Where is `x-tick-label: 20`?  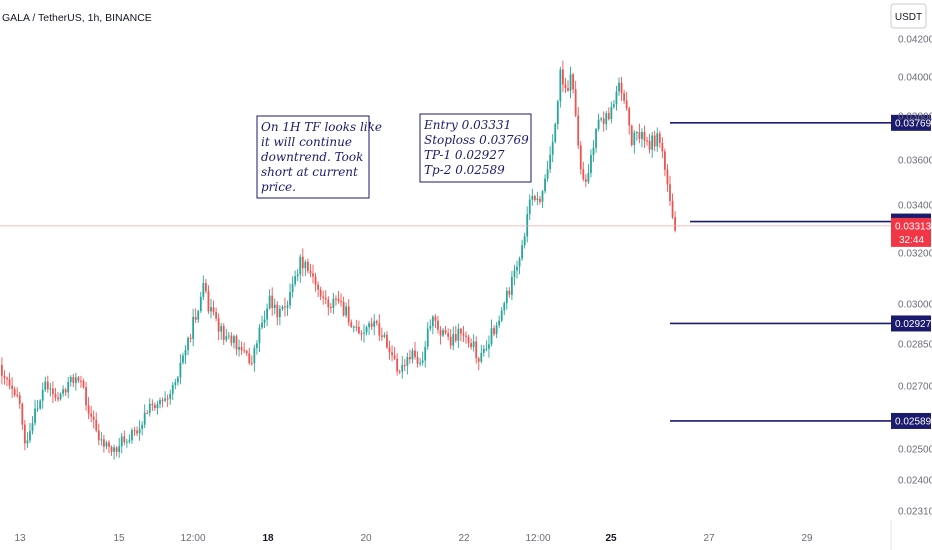
x-tick-label: 20 is located at coordinates (366, 538).